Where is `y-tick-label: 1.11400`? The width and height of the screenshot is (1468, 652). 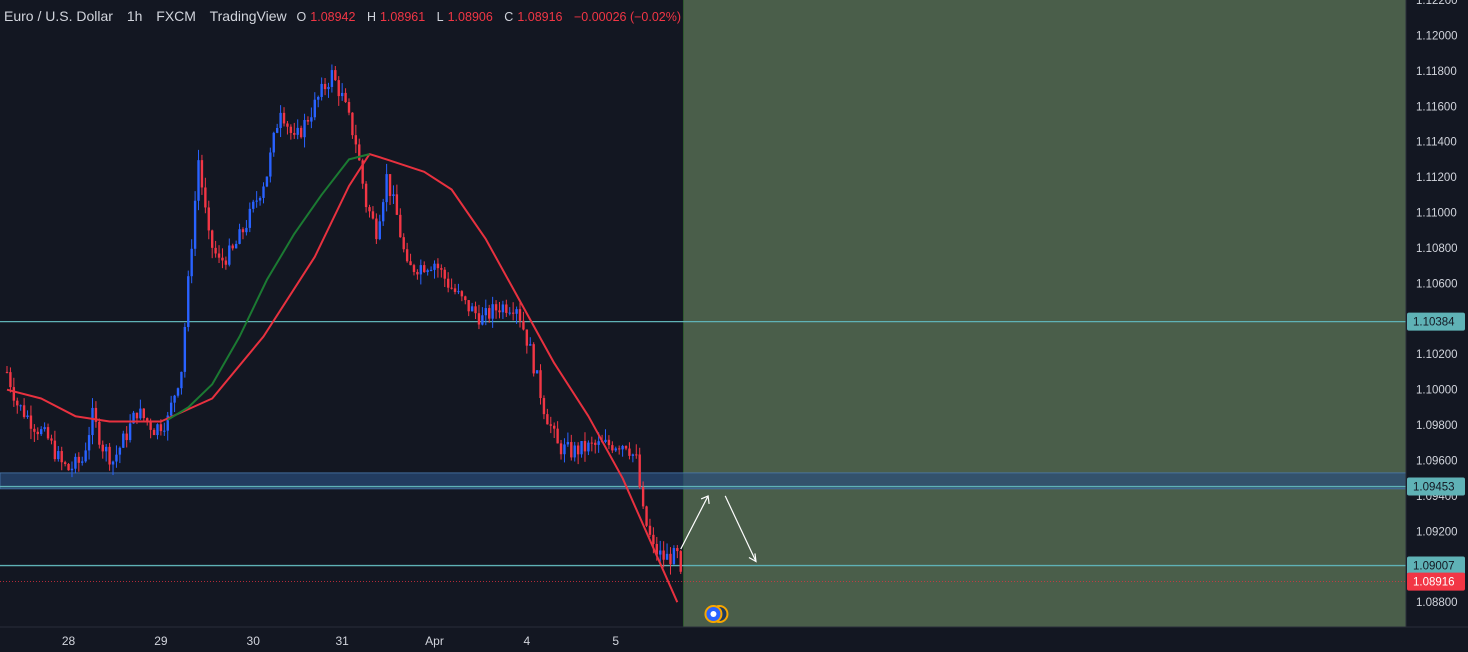
y-tick-label: 1.11400 is located at coordinates (1436, 143).